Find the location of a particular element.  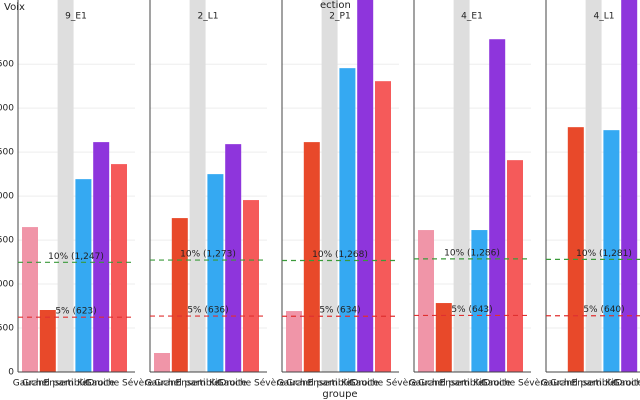

reference-label: 5% (634) is located at coordinates (339, 311).